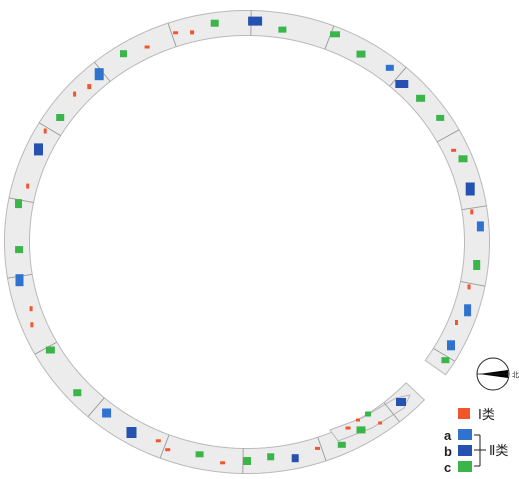 The height and width of the screenshot is (479, 519). Describe the element at coordinates (486, 415) in the screenshot. I see `legend-label-class-I: Ⅰ类` at that location.